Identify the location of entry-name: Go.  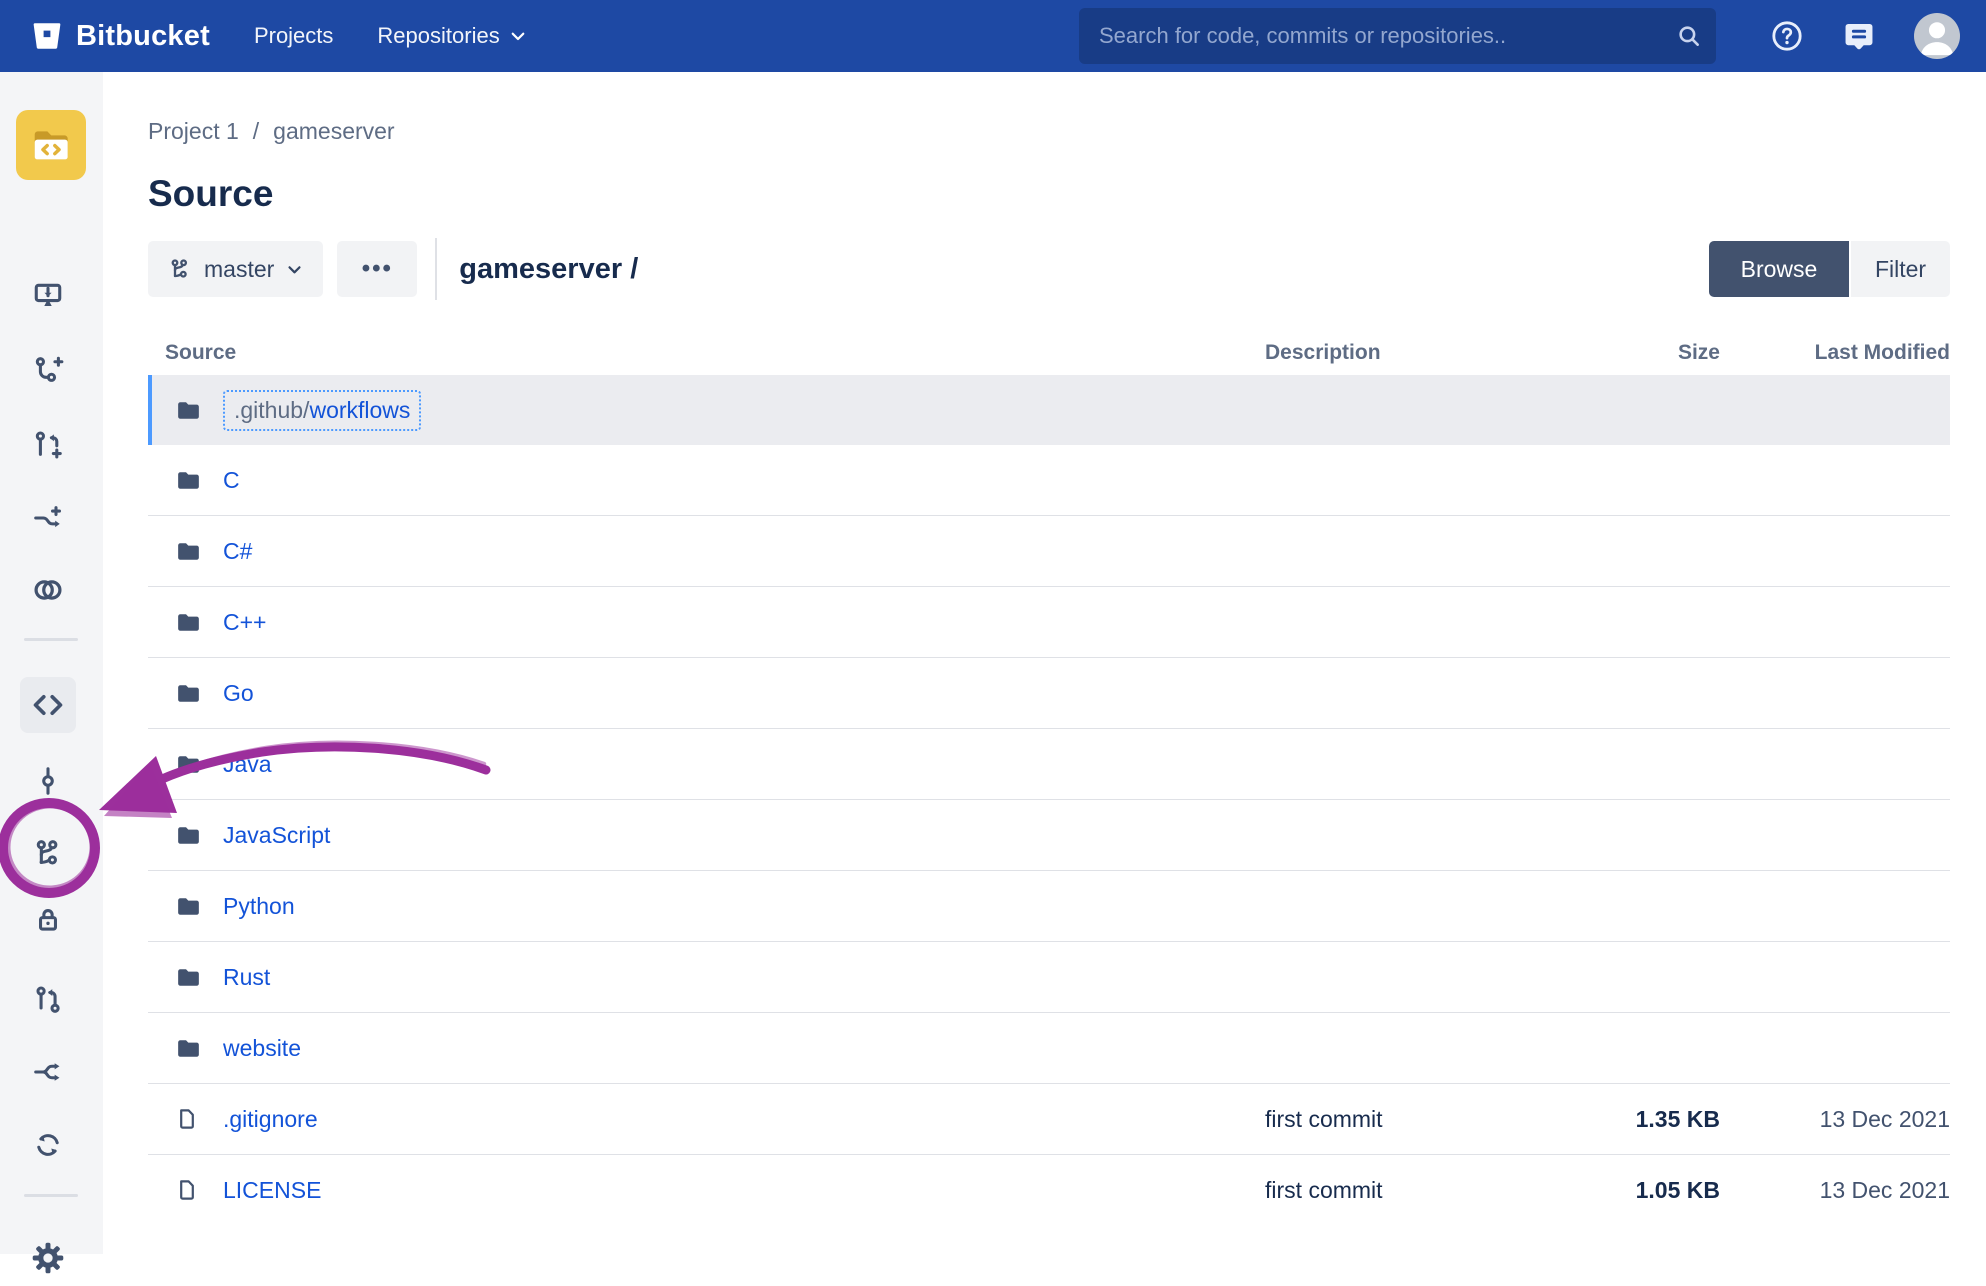
(238, 693).